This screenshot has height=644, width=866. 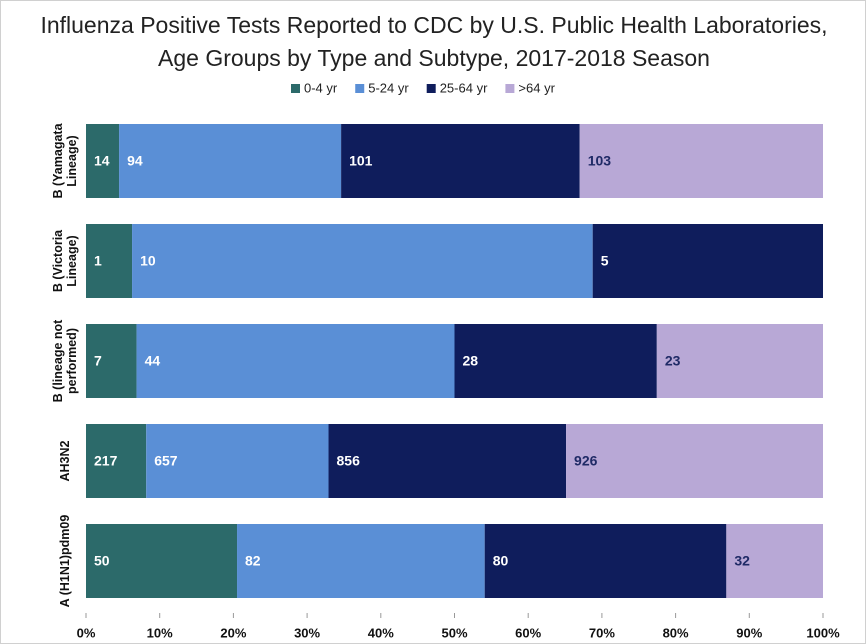 What do you see at coordinates (676, 632) in the screenshot?
I see `x-tick-label: 80%` at bounding box center [676, 632].